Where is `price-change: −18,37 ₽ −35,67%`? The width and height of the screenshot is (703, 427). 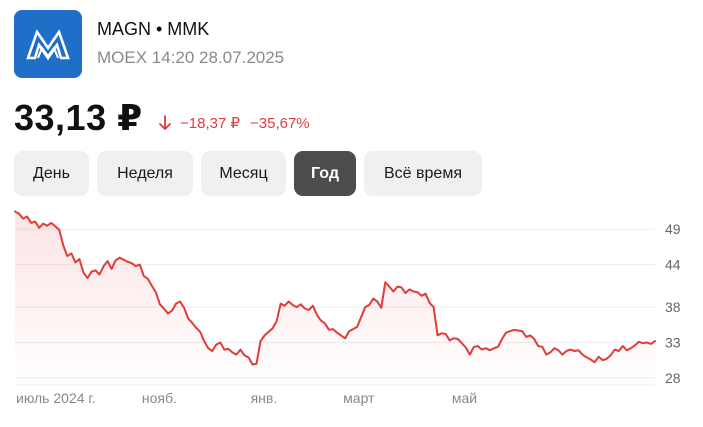 price-change: −18,37 ₽ −35,67% is located at coordinates (234, 123).